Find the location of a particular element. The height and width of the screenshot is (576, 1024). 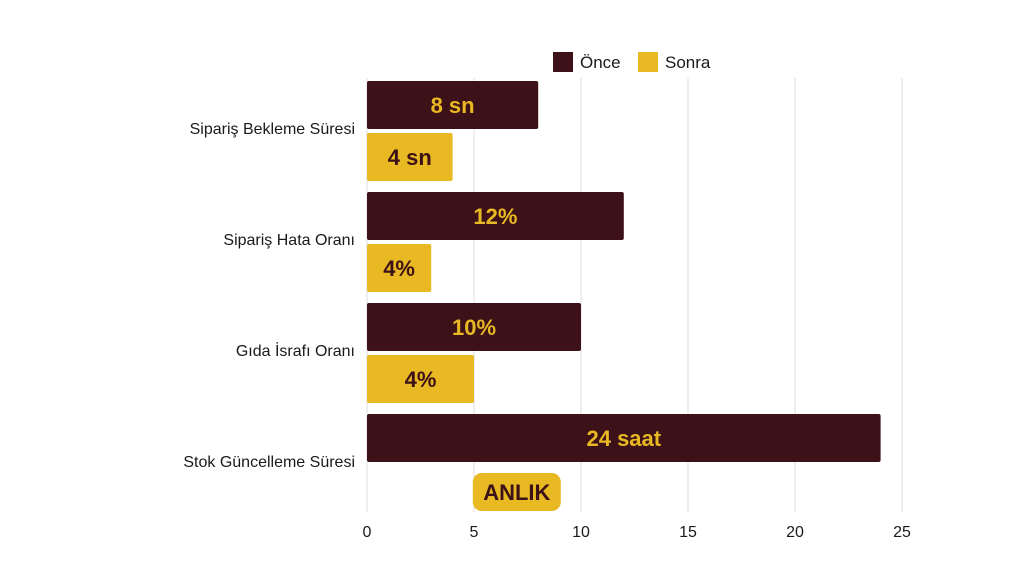

category-label: Sipariş Bekleme Süresi is located at coordinates (272, 129).